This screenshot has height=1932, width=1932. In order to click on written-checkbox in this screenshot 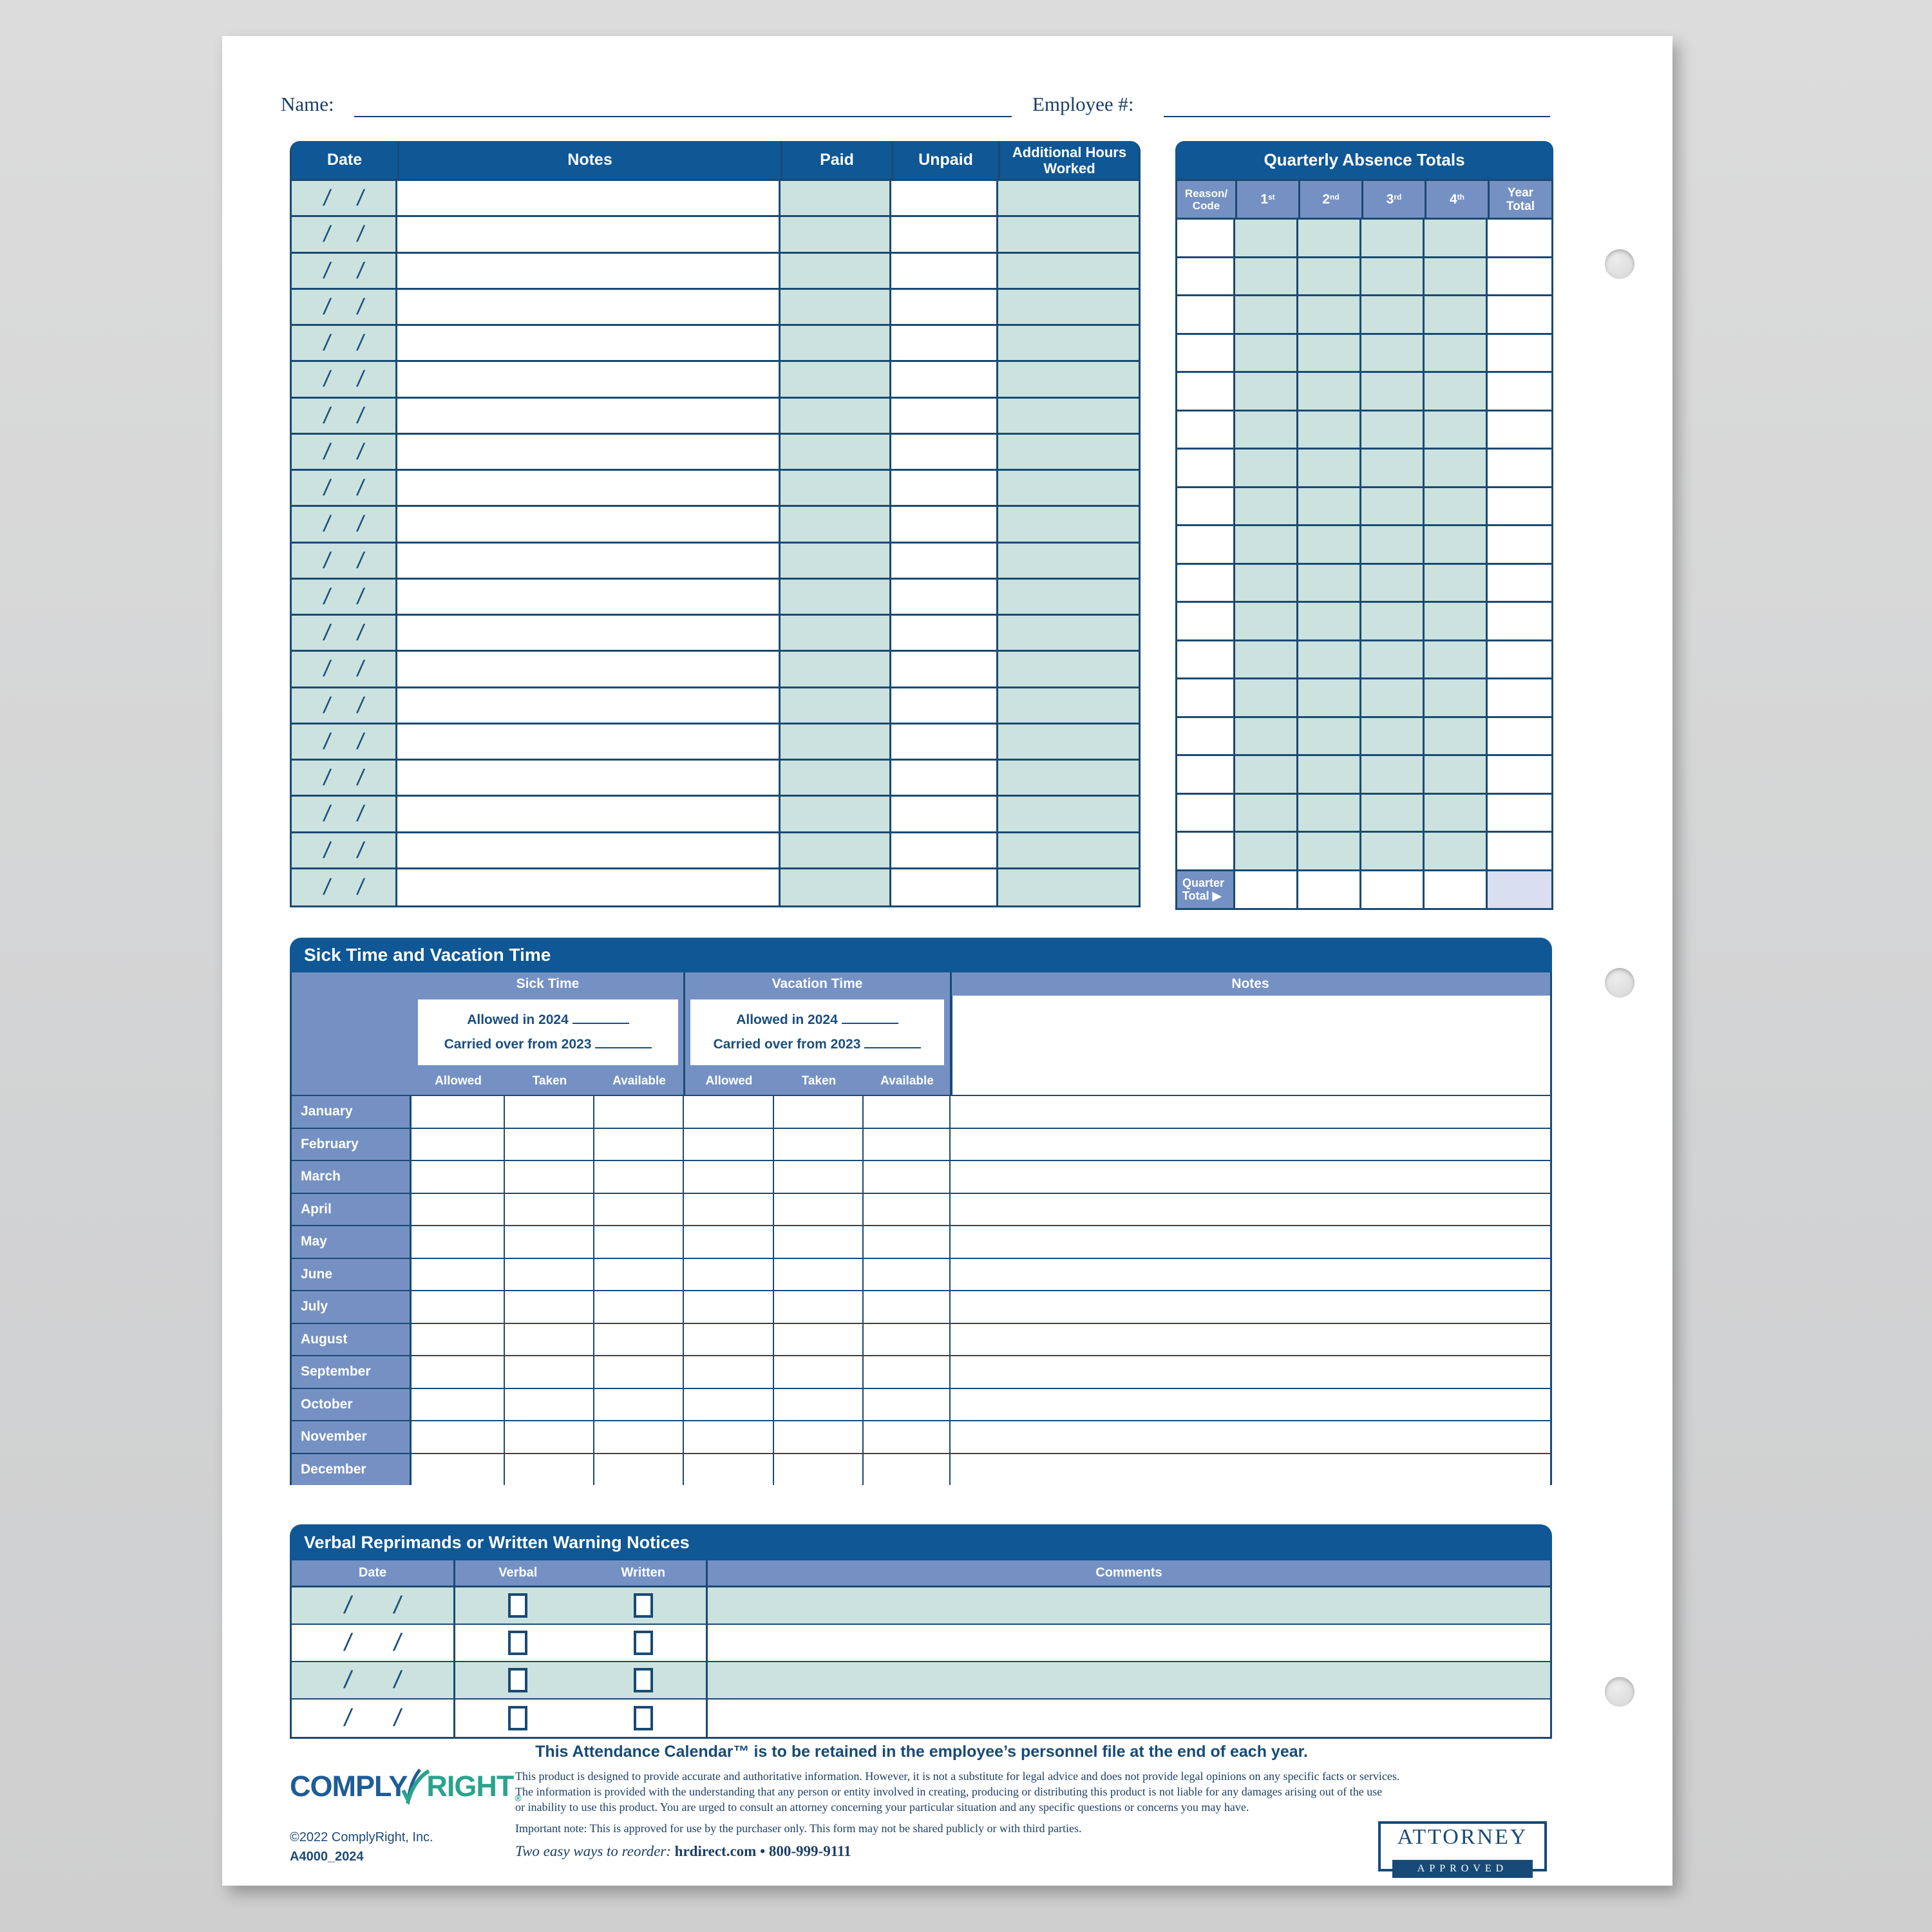, I will do `click(643, 1680)`.